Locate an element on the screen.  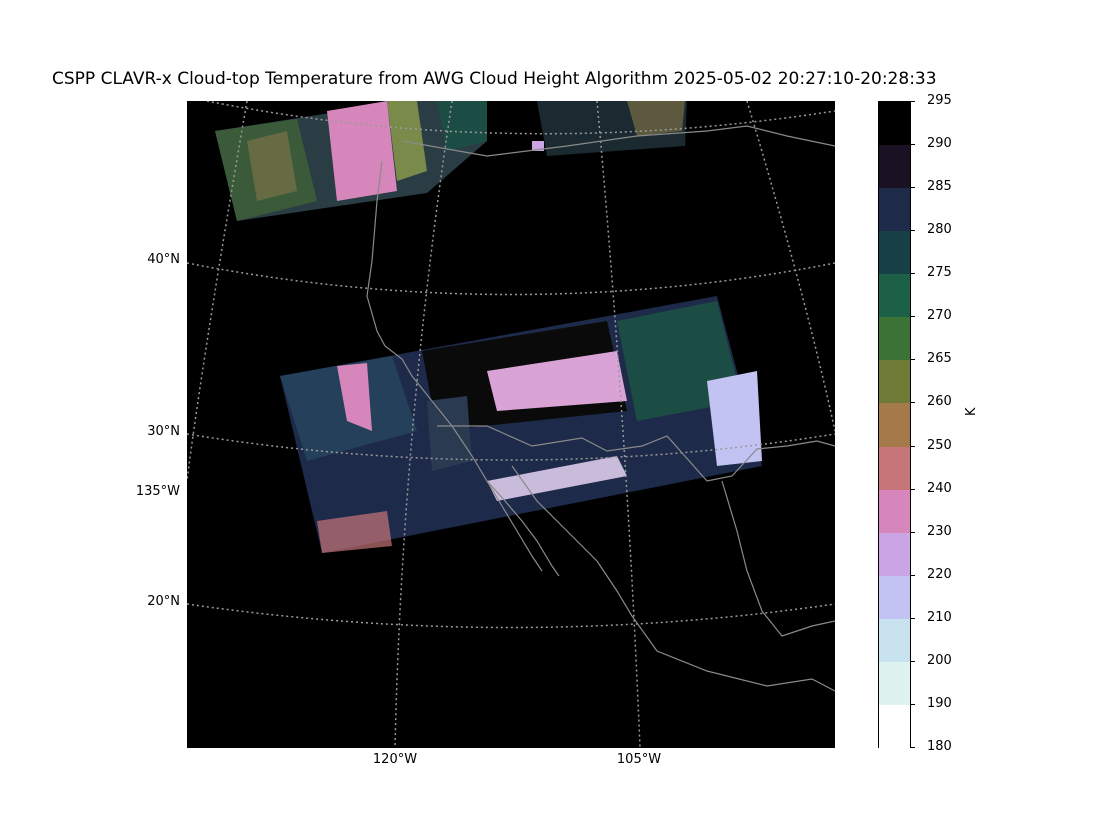
colorbar-tick-label: 285 is located at coordinates (939, 187).